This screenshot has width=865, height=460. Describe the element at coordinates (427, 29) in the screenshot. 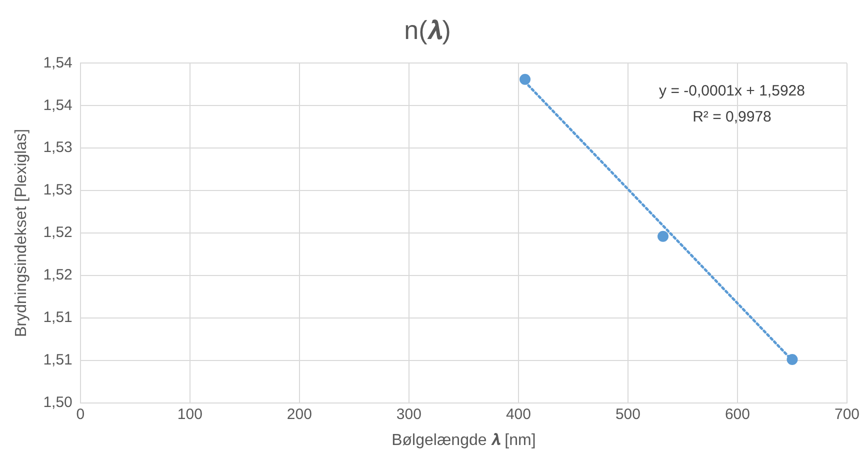

I see `chart-title: n(𝝀)` at that location.